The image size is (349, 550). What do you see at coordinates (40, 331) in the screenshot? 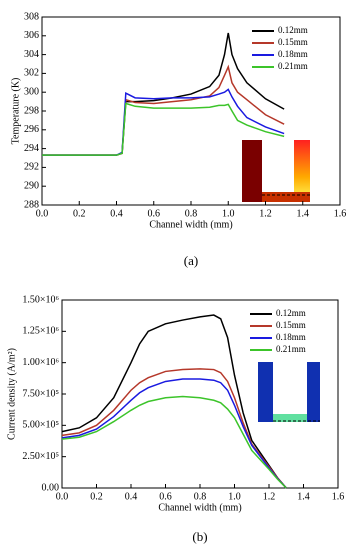
I see `y-tick-label: 1.25×10⁶` at bounding box center [40, 331].